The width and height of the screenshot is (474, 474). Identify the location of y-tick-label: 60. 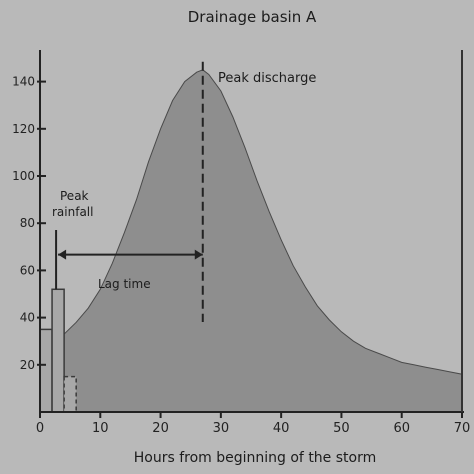
(27, 270).